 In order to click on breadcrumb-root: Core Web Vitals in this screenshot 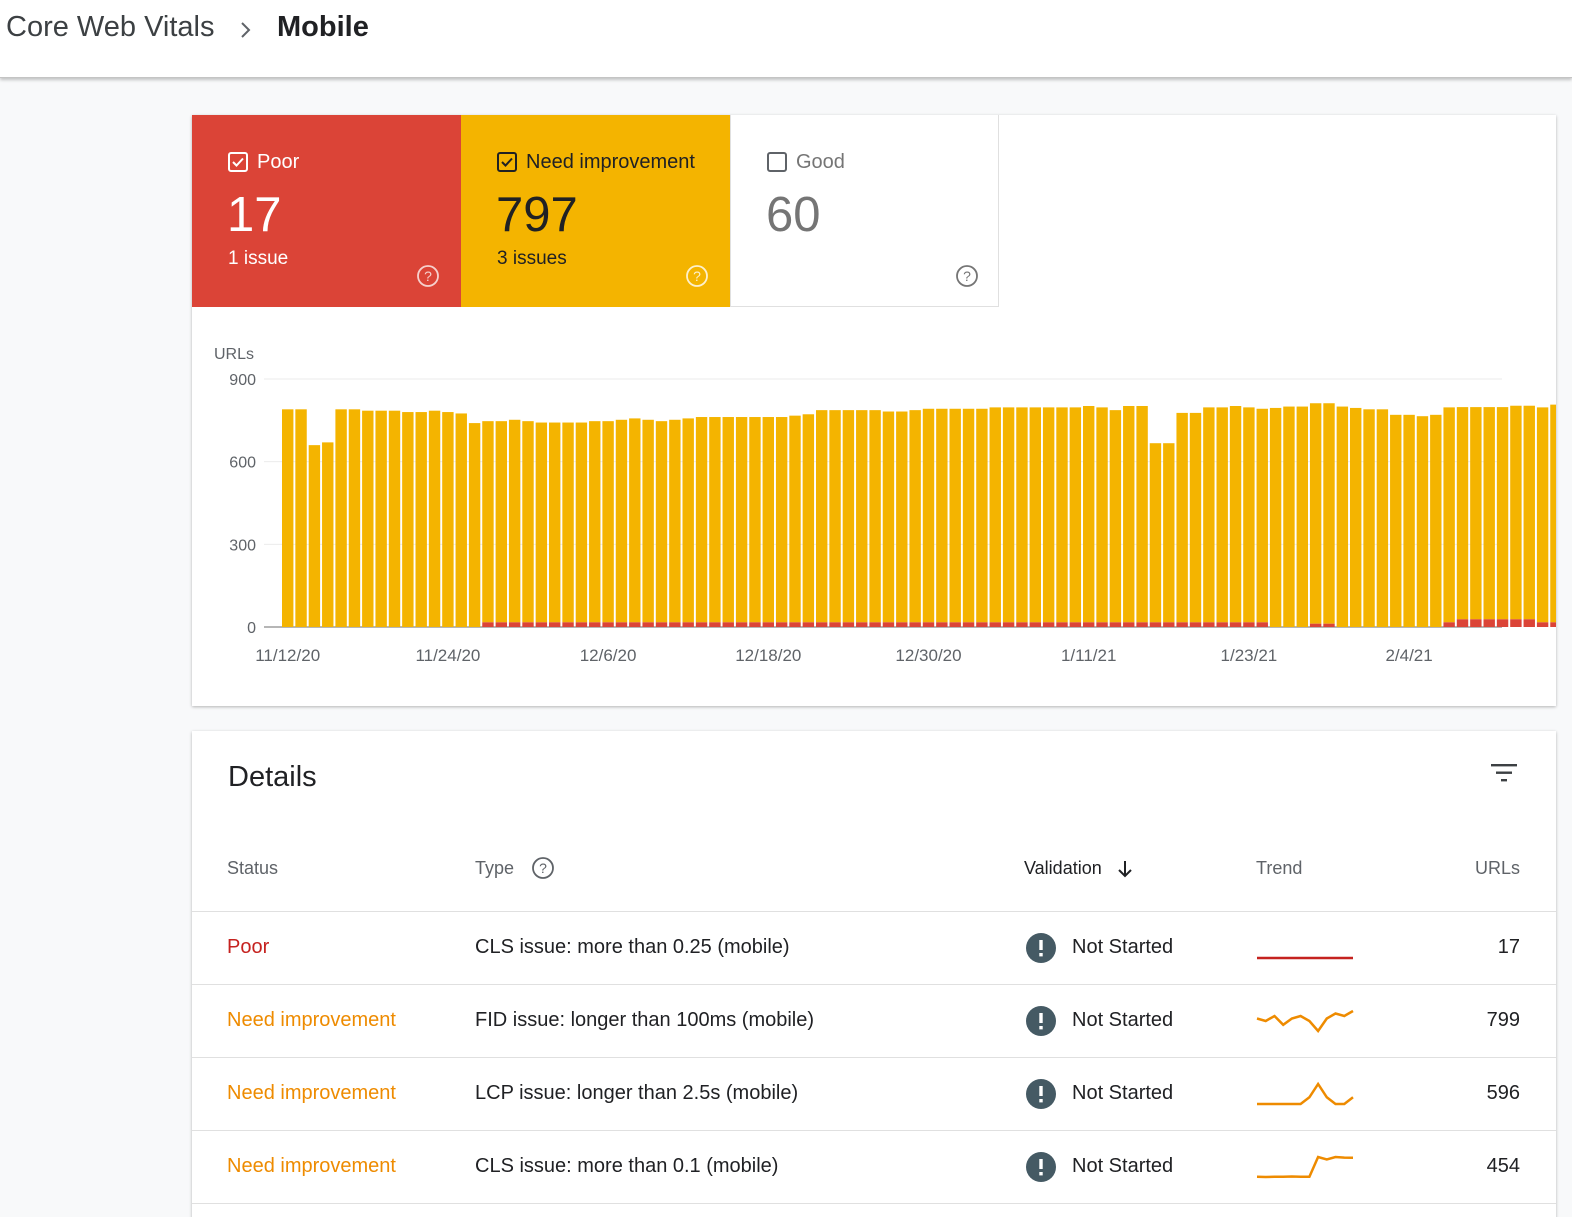, I will do `click(110, 27)`.